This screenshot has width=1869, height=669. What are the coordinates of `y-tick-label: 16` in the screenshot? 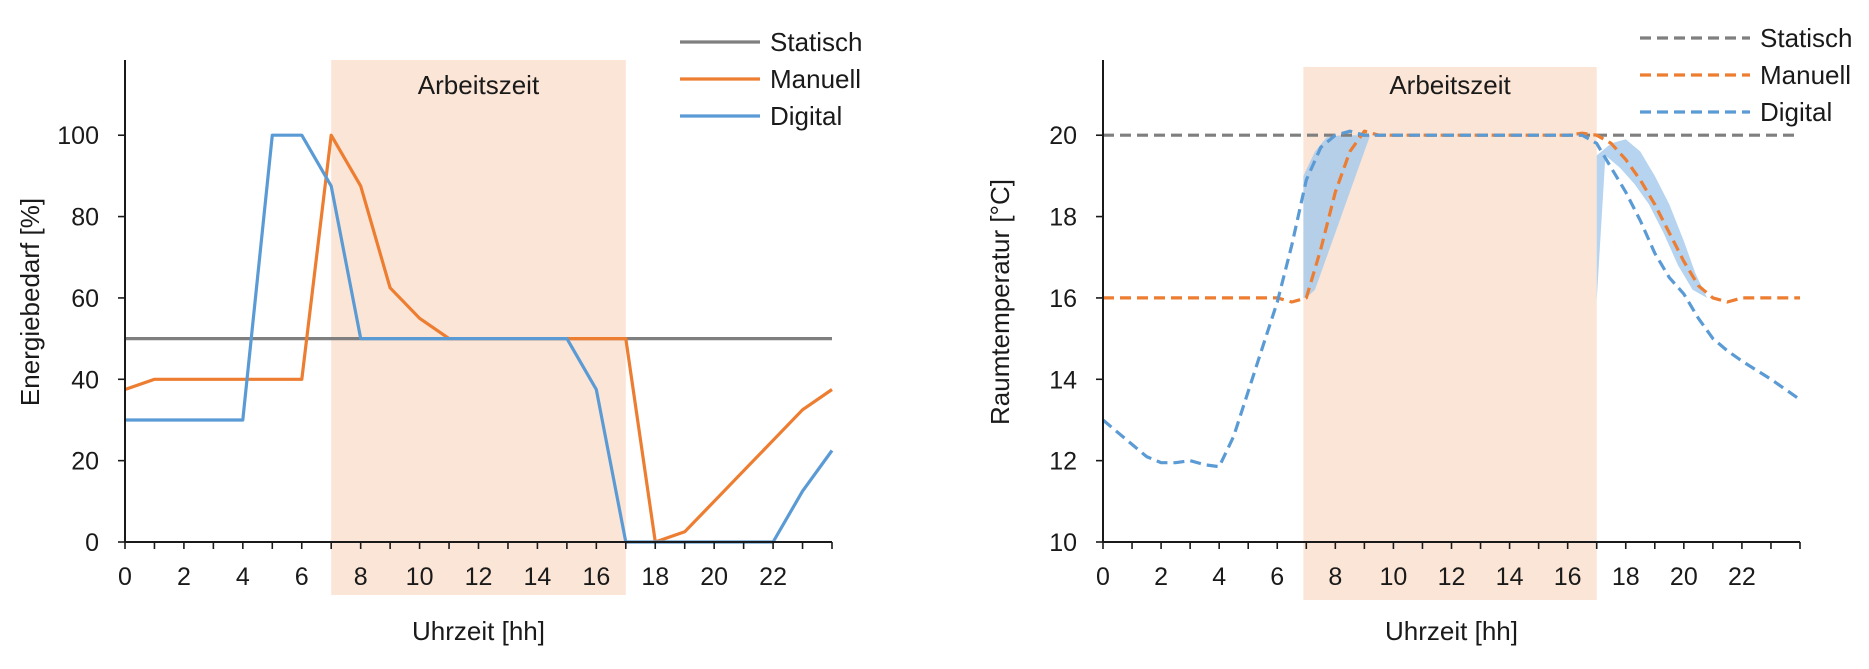 It's located at (1063, 299).